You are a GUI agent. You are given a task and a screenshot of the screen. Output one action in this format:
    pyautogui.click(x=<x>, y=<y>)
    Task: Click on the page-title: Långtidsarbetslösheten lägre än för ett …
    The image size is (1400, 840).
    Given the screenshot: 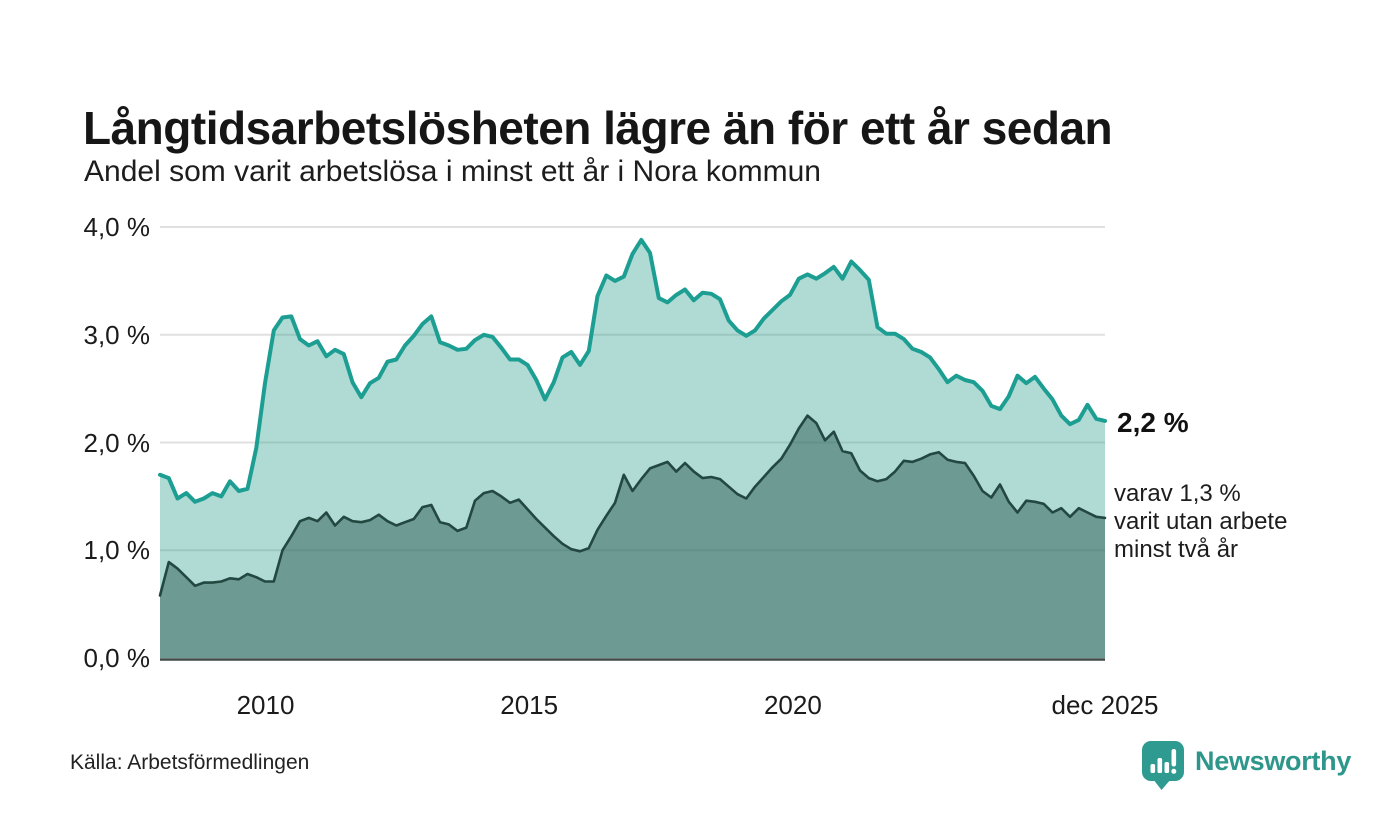 What is the action you would take?
    pyautogui.click(x=598, y=127)
    